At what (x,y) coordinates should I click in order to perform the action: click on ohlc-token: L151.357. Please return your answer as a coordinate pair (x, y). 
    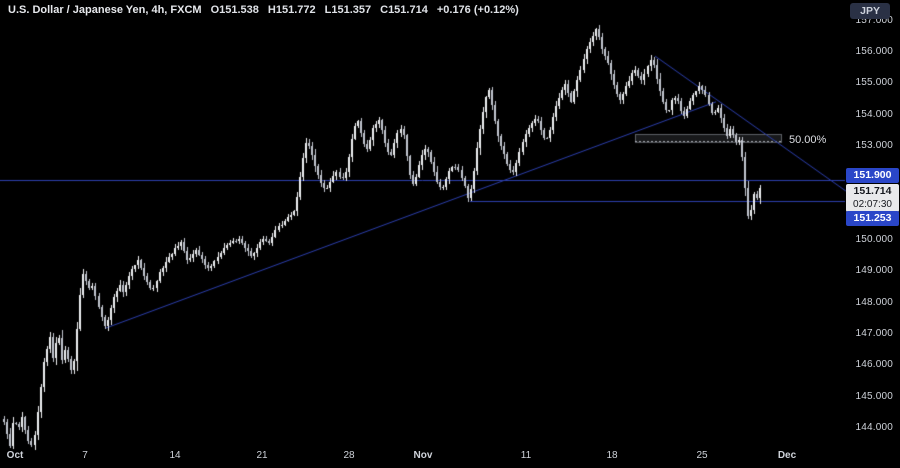
    Looking at the image, I should click on (348, 10).